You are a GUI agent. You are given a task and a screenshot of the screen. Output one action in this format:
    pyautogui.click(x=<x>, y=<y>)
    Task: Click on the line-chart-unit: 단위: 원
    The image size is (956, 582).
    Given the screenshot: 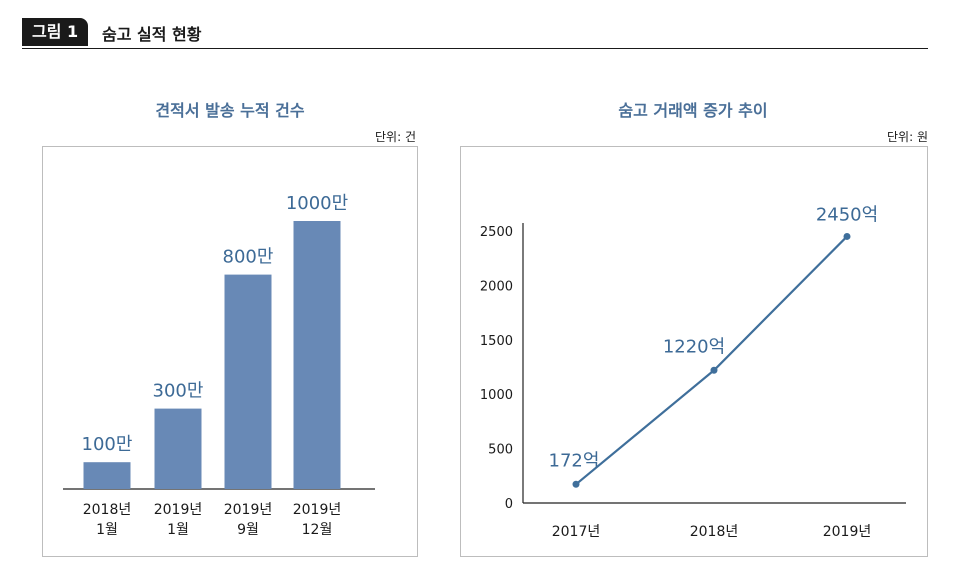 What is the action you would take?
    pyautogui.click(x=907, y=137)
    